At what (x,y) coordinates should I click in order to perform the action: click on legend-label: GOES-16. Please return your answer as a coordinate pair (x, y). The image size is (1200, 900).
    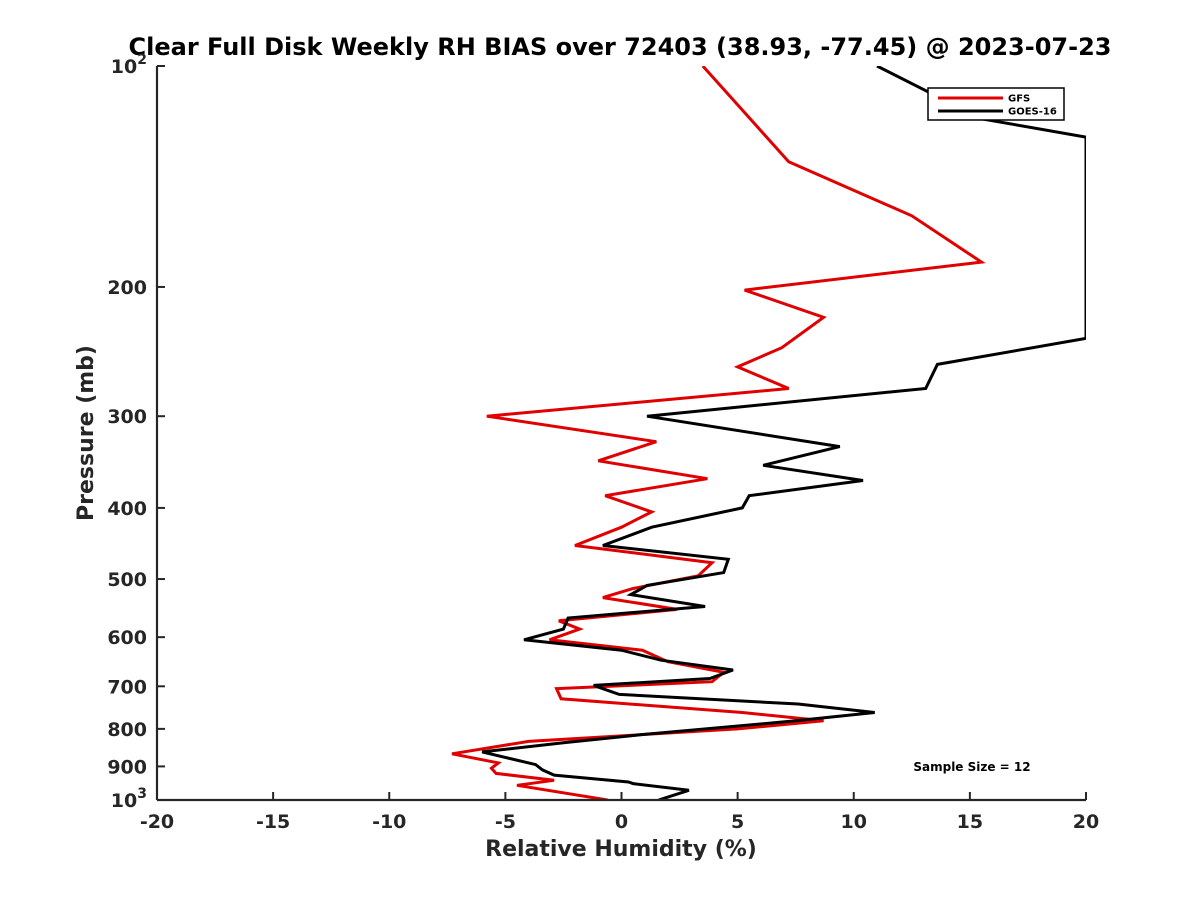
    Looking at the image, I should click on (1032, 112).